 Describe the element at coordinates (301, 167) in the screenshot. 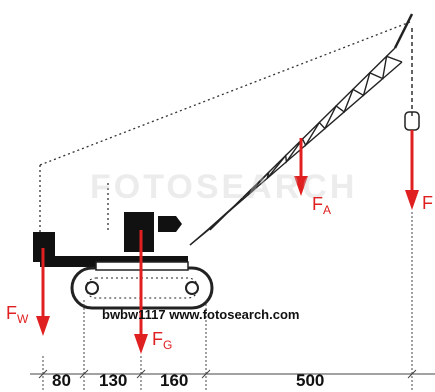

I see `arrow-fa` at that location.